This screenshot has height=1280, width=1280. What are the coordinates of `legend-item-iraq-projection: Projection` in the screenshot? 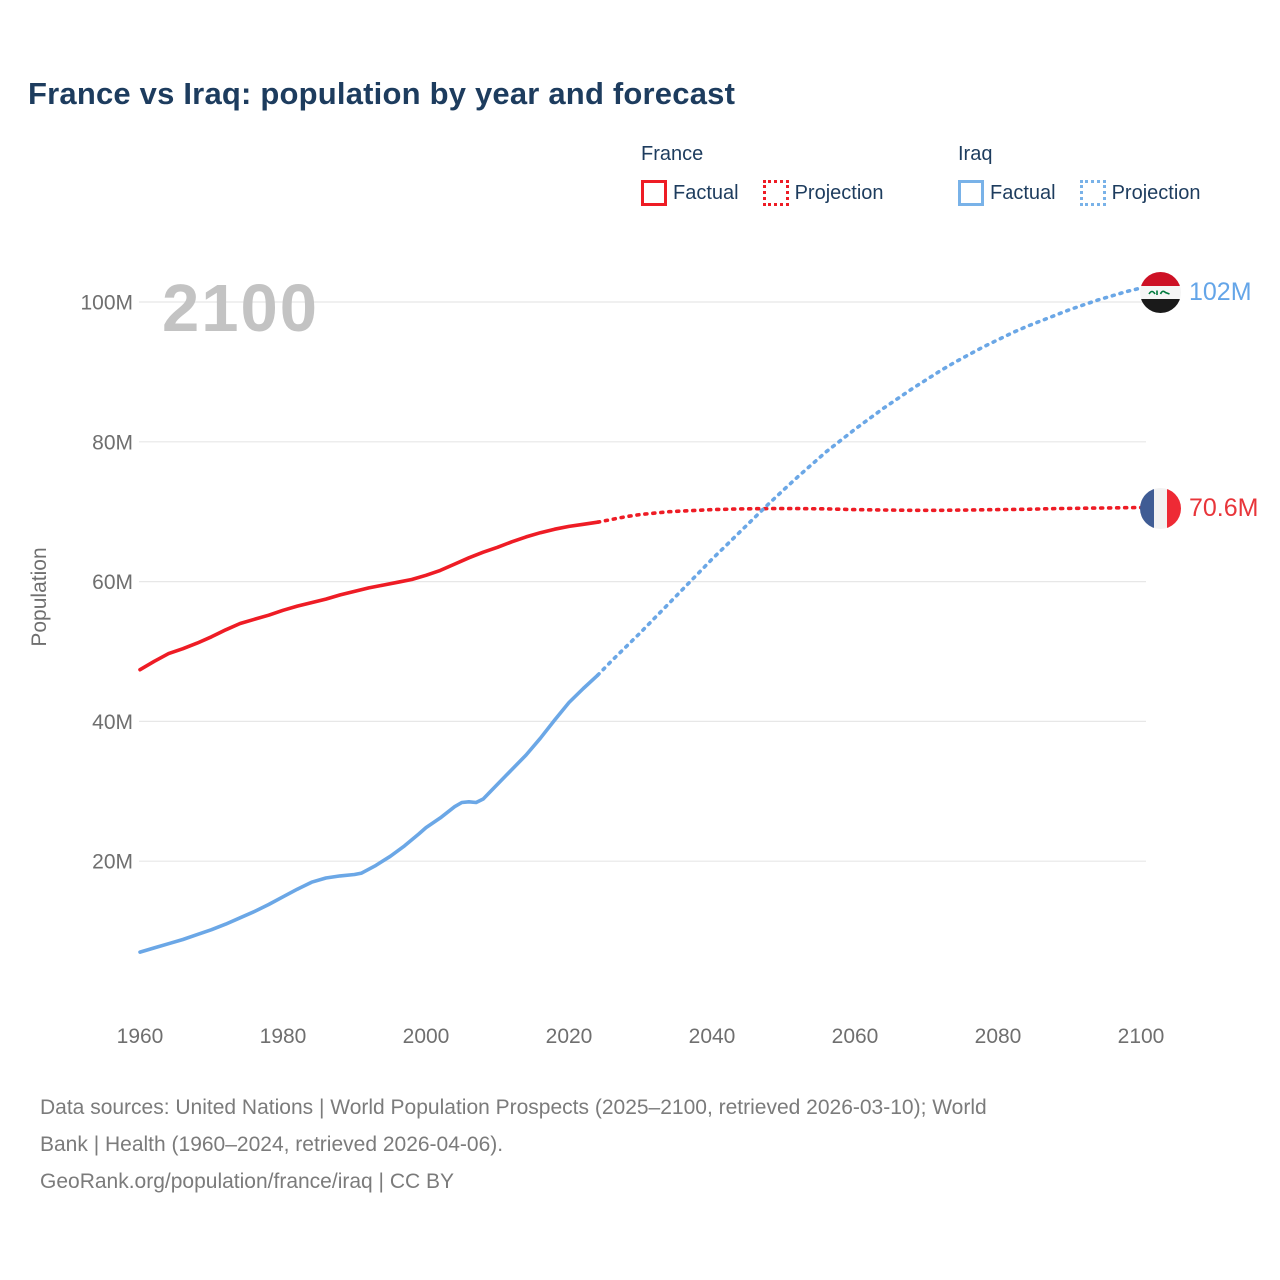 It's located at (1140, 193).